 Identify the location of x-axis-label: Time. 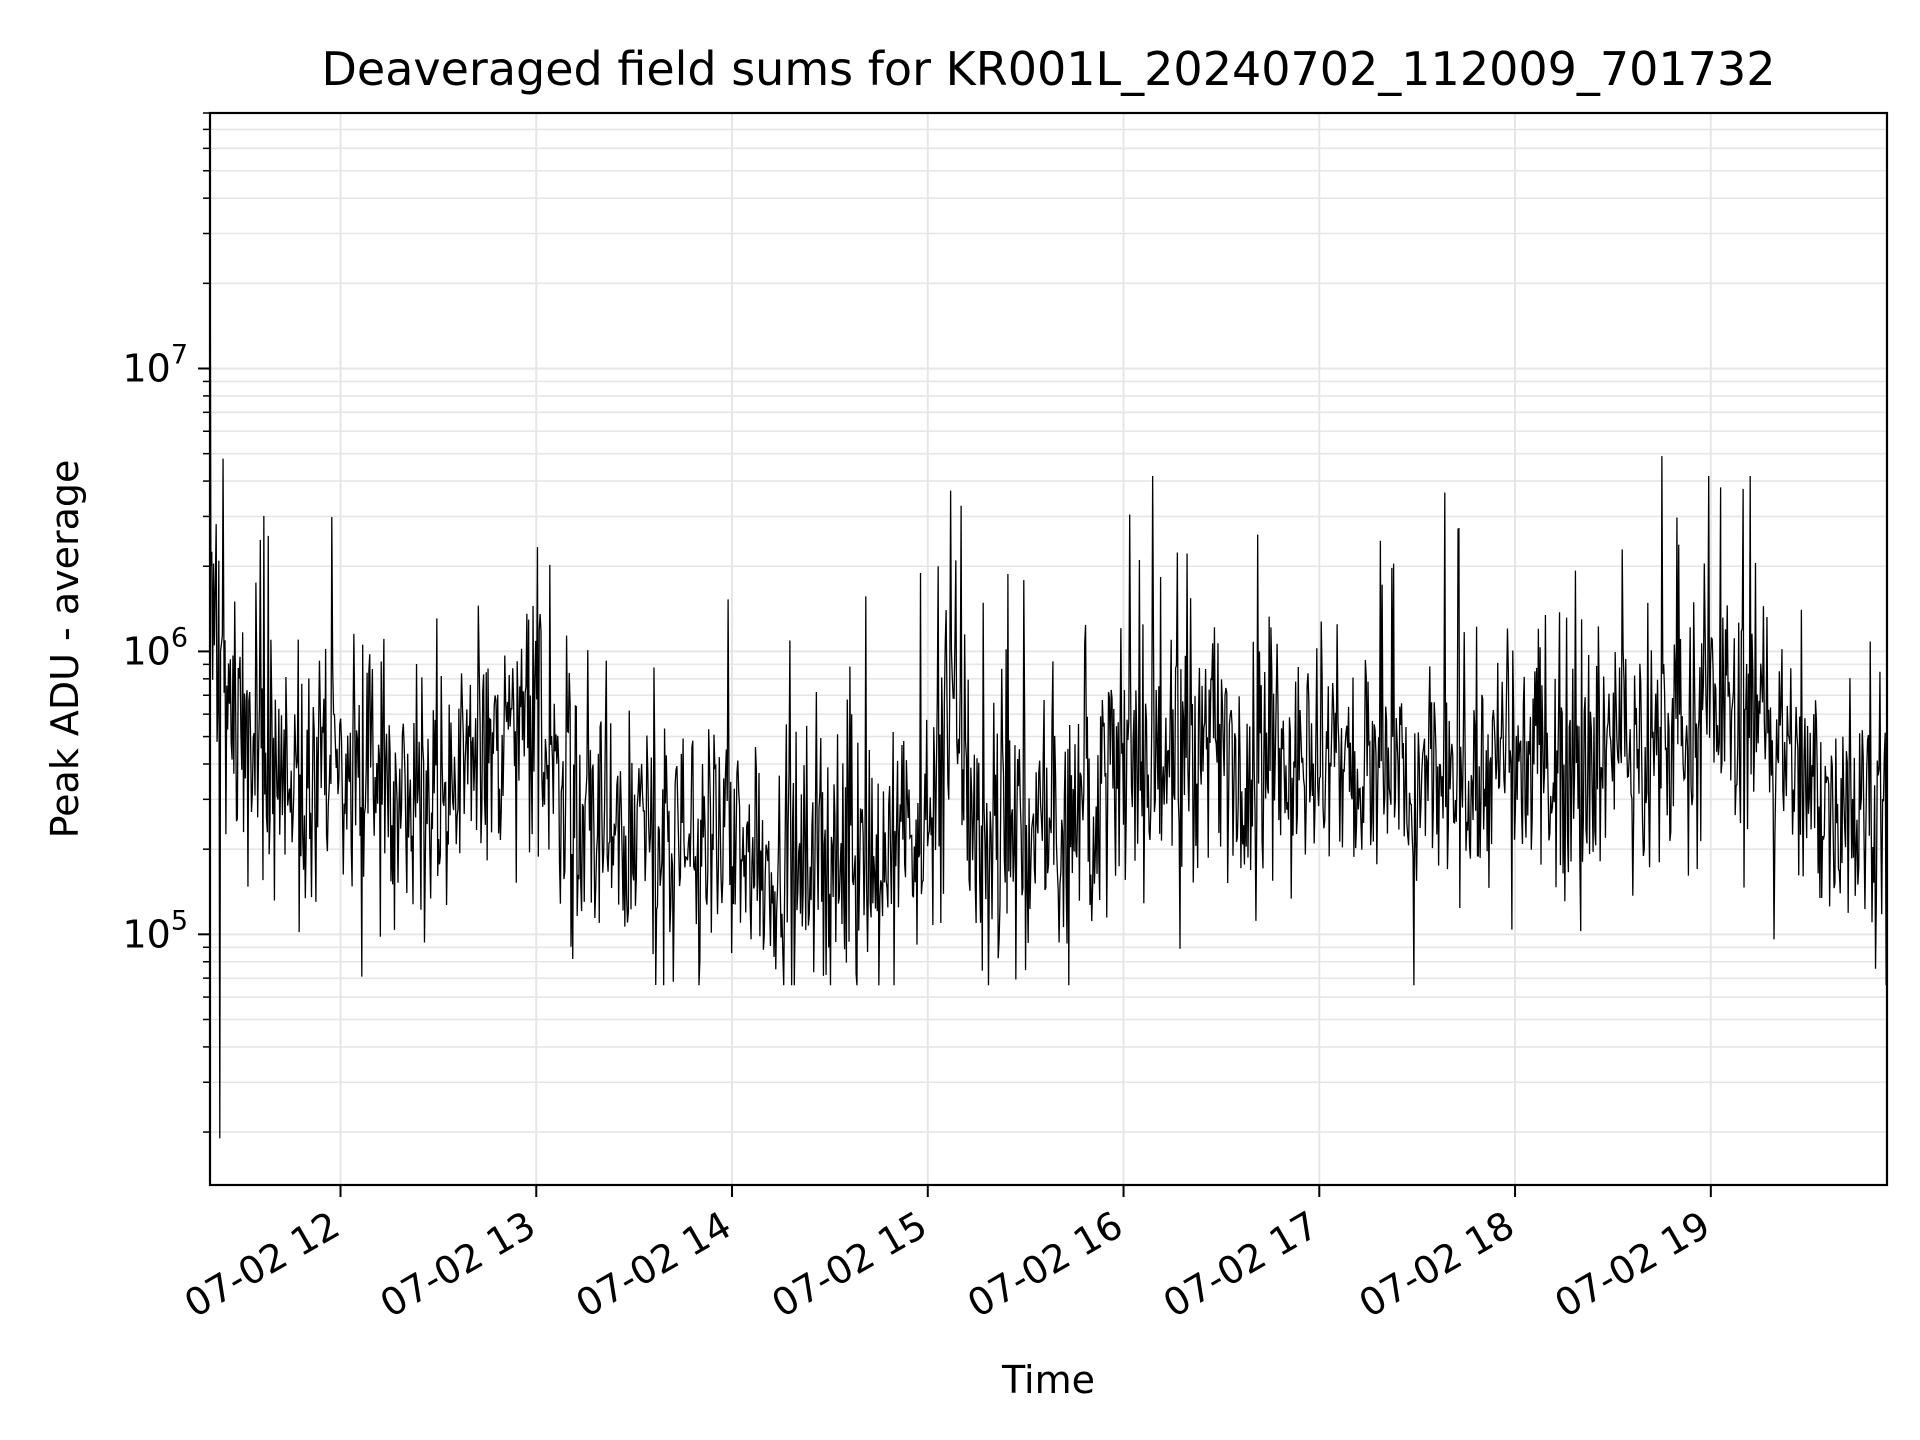
(1048, 1380).